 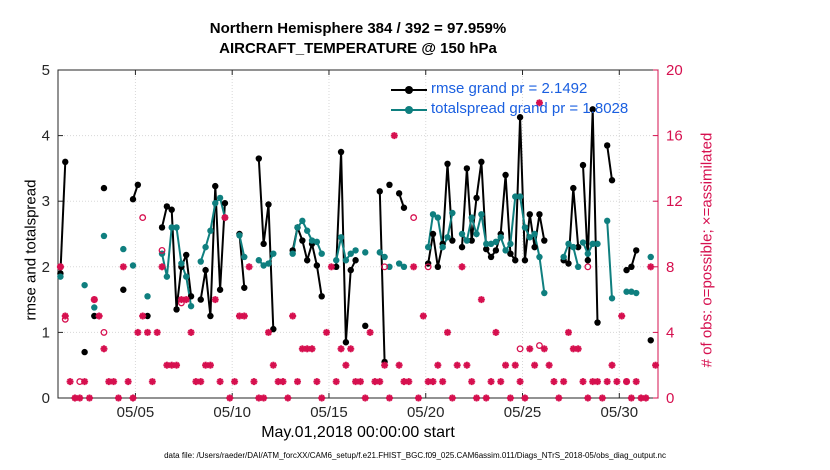 I want to click on y-tick-label-left: 0, so click(x=46, y=398).